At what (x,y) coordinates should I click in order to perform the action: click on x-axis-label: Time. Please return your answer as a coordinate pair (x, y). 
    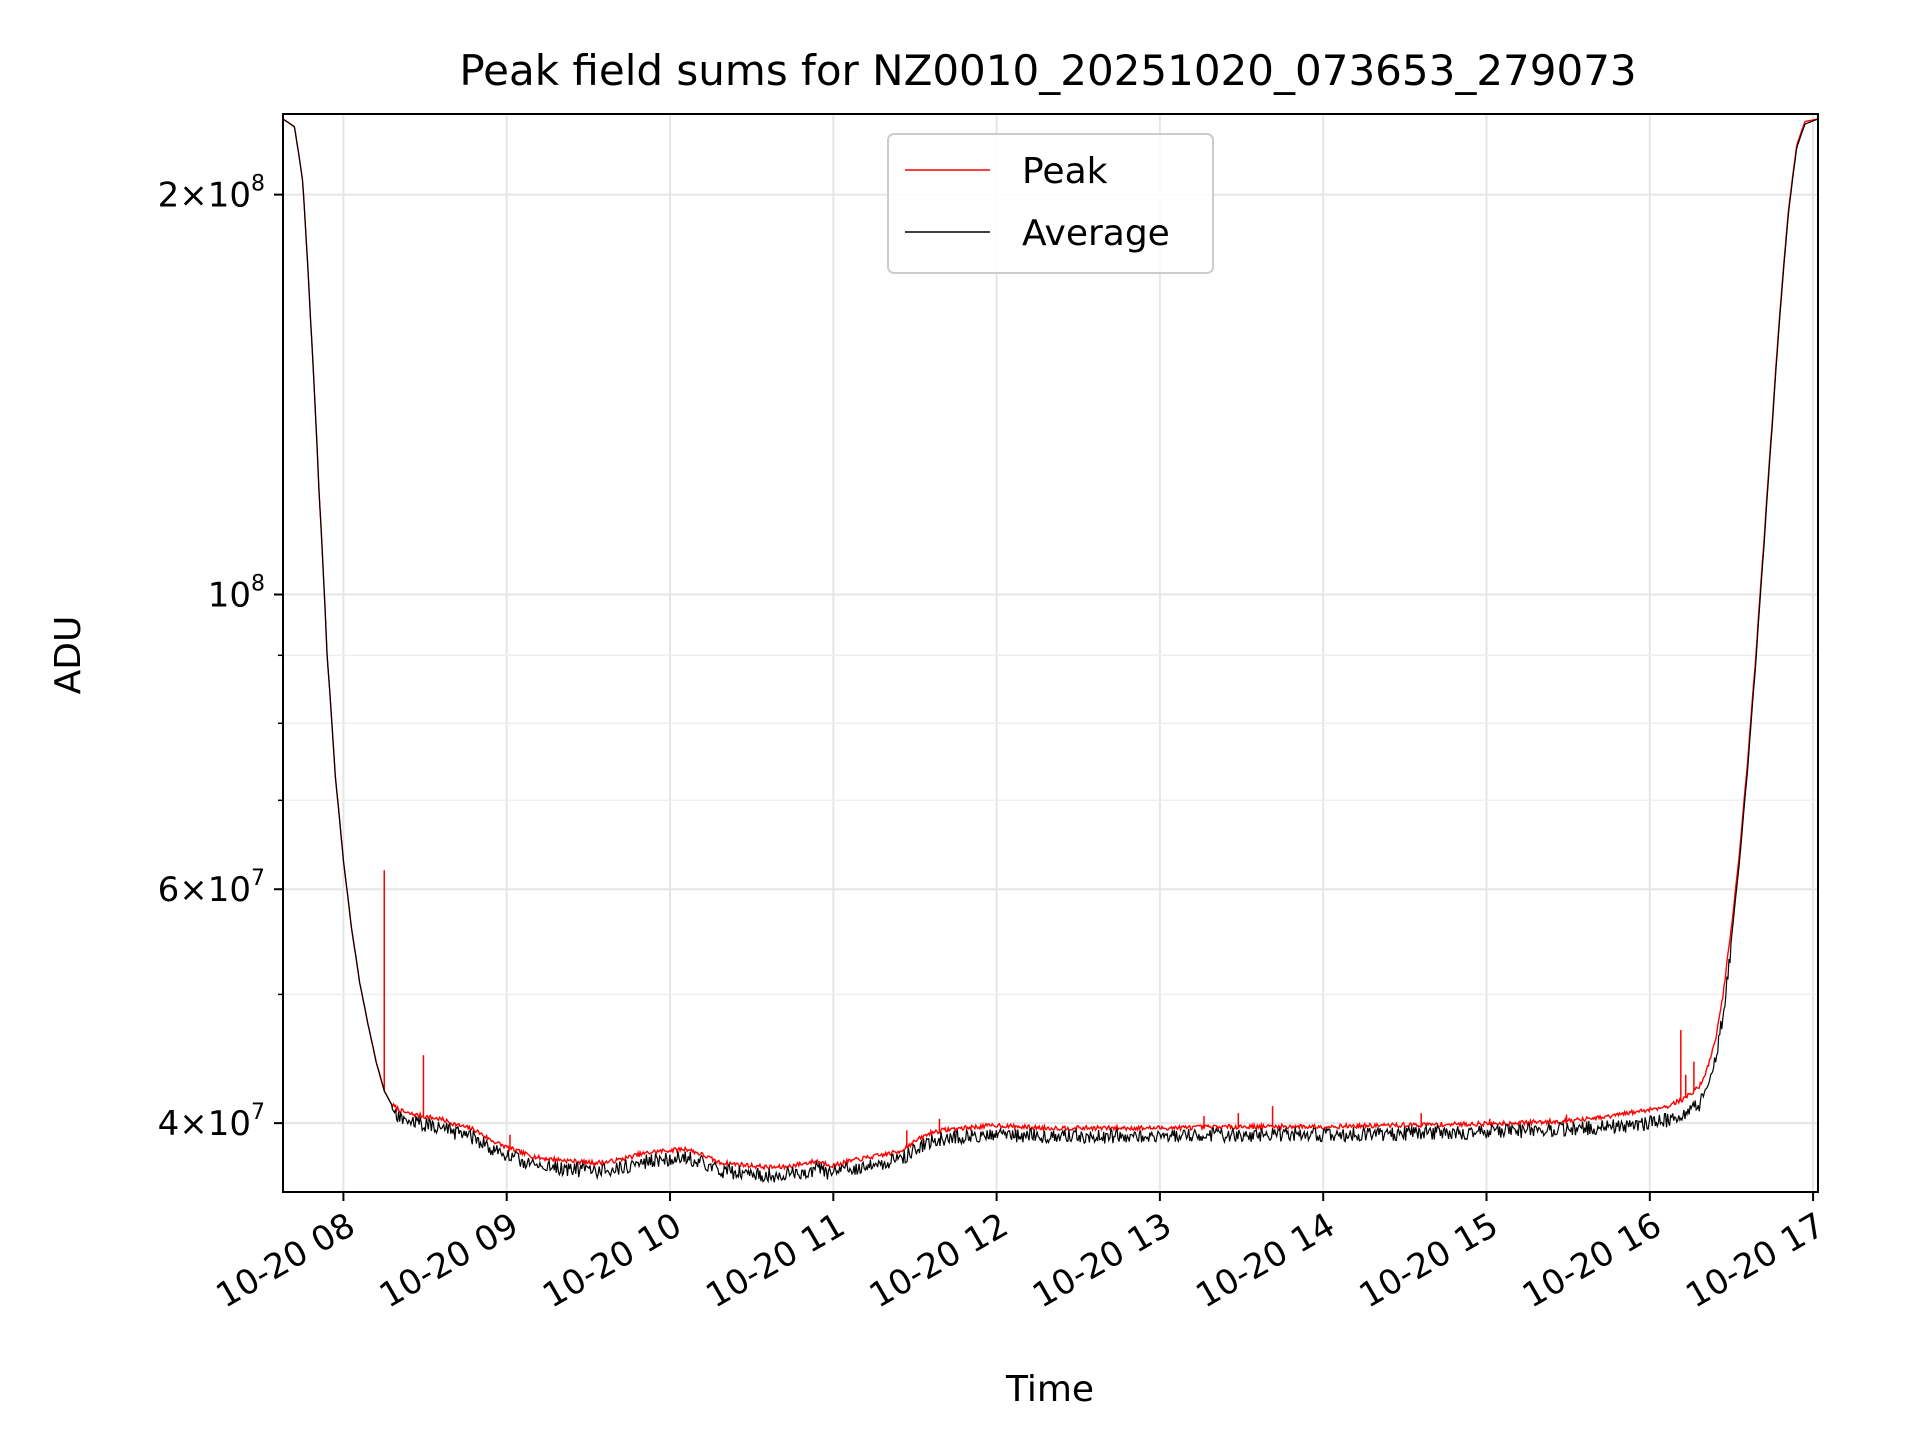
    Looking at the image, I should click on (1049, 1389).